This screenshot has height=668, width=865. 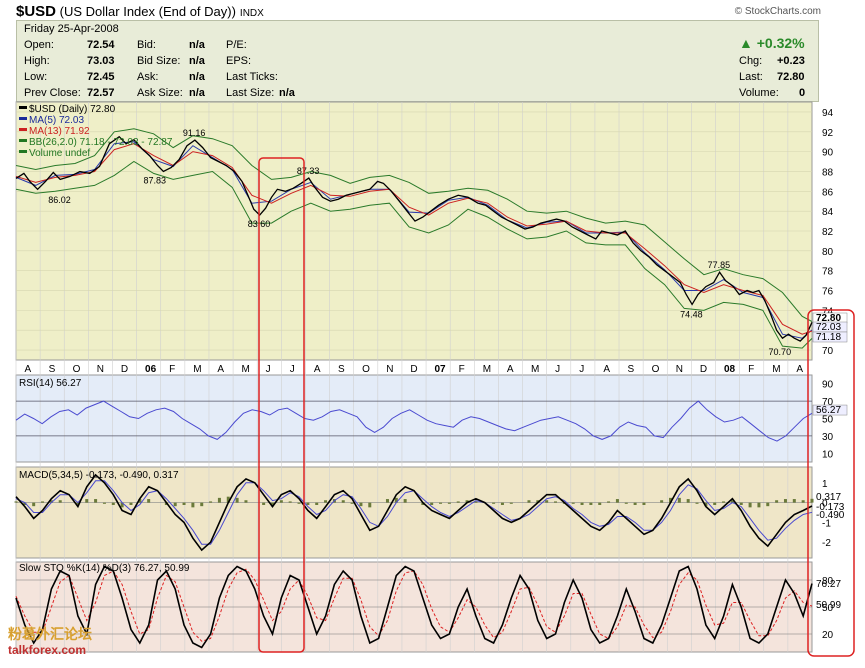 I want to click on price-y-tick-label: 74, so click(x=828, y=311).